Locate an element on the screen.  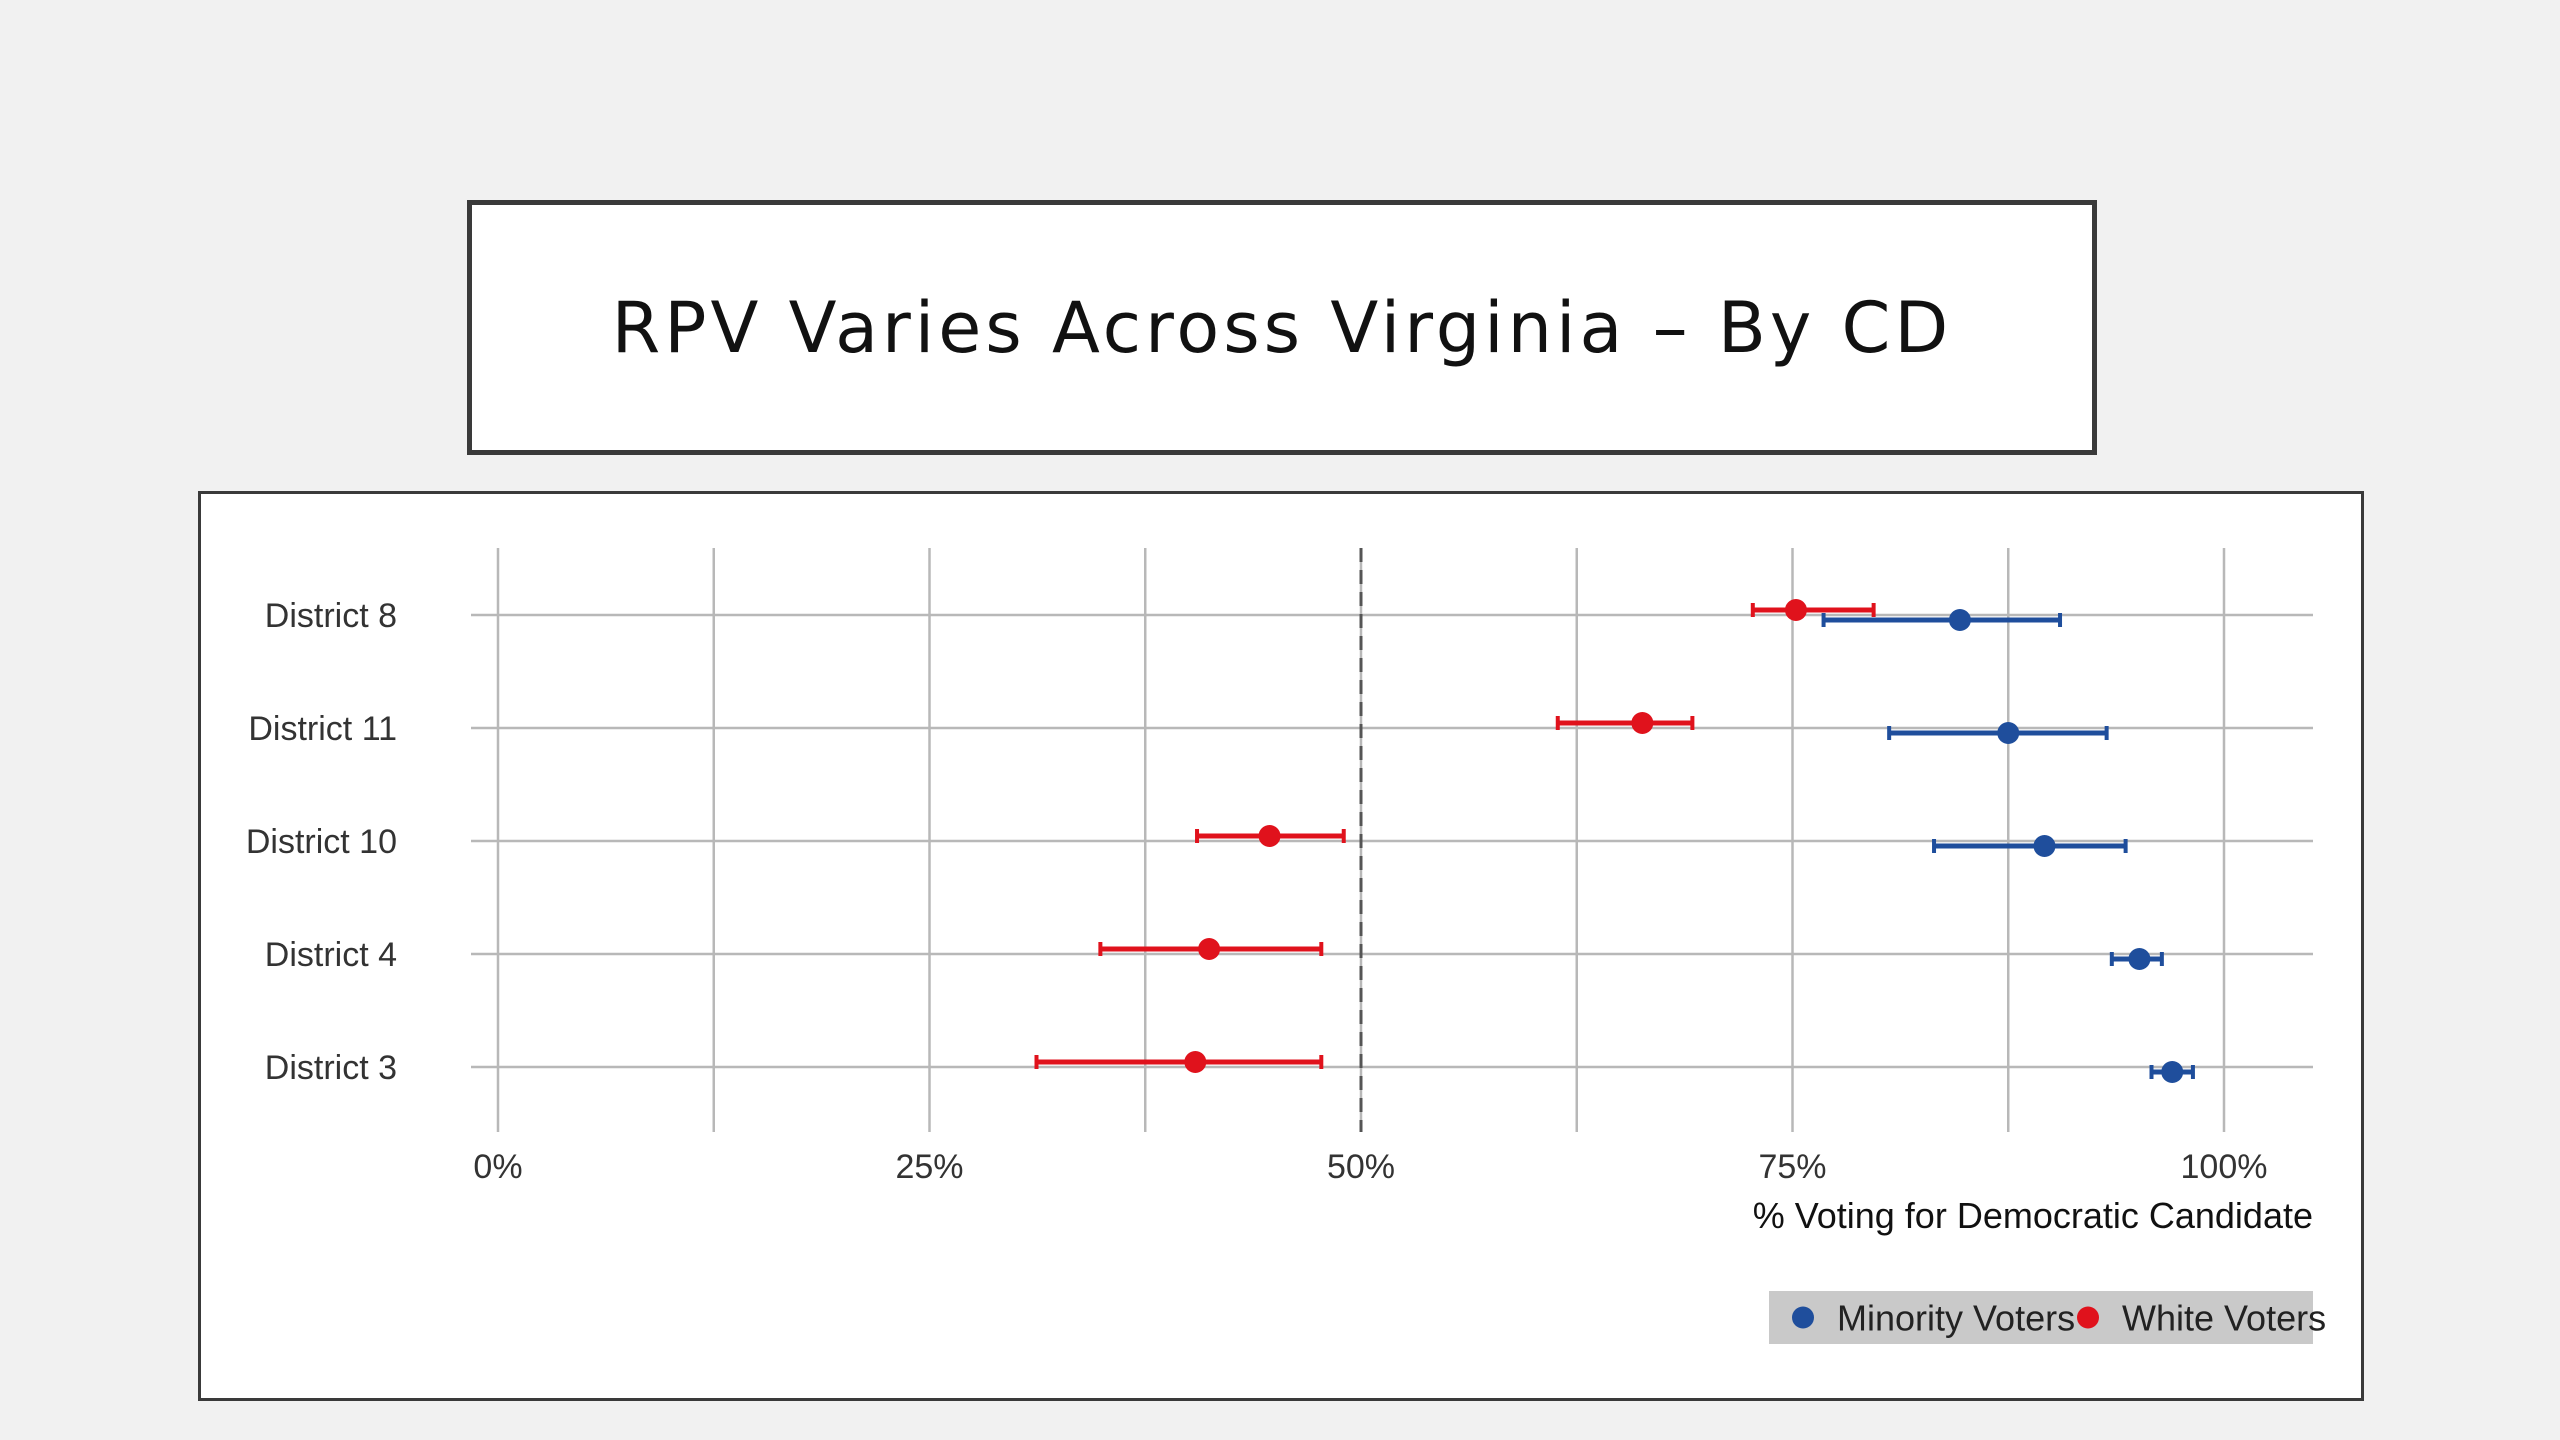
legend-background is located at coordinates (2041, 1317).